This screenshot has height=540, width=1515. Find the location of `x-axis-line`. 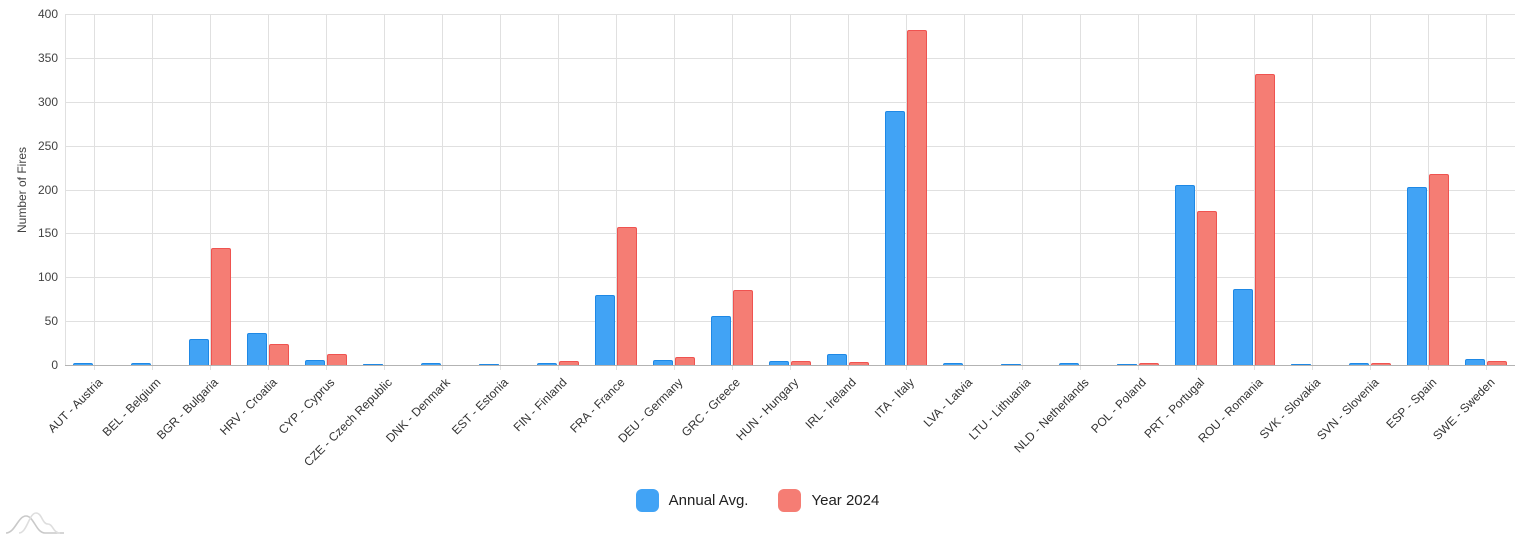

x-axis-line is located at coordinates (790, 365).